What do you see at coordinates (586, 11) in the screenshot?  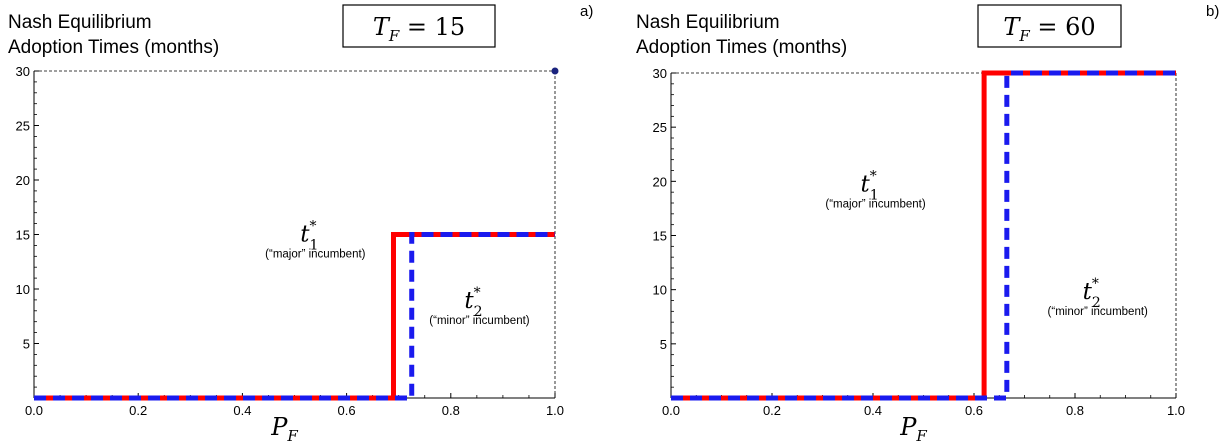 I see `panel-label: a)` at bounding box center [586, 11].